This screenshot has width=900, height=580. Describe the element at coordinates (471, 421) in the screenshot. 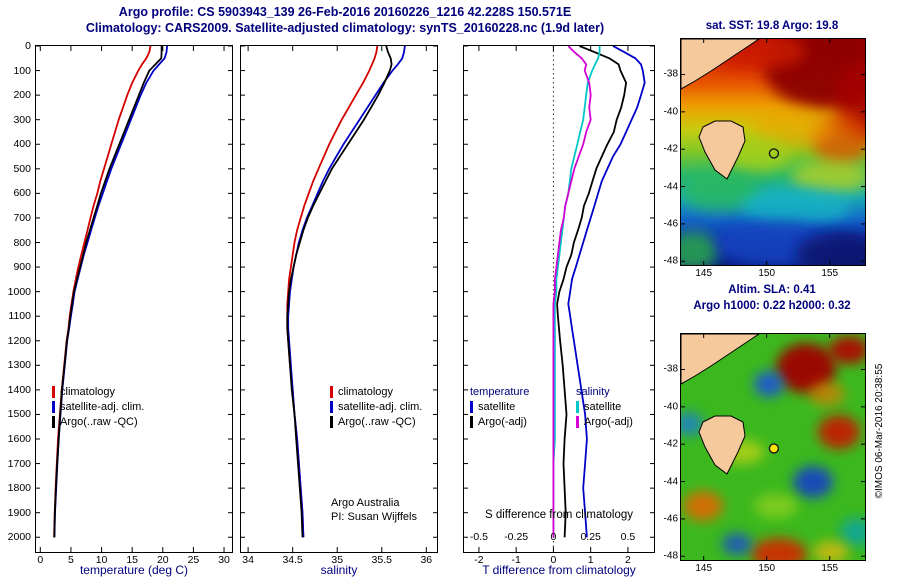

I see `t-argo-swatch` at that location.